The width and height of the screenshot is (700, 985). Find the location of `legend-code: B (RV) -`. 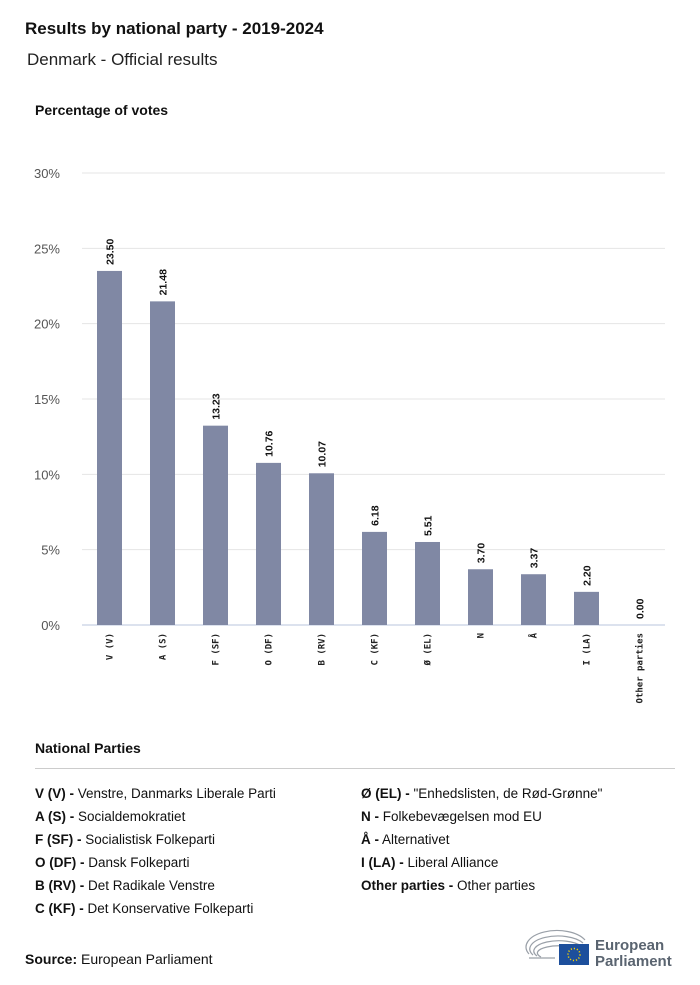

legend-code: B (RV) - is located at coordinates (60, 885).